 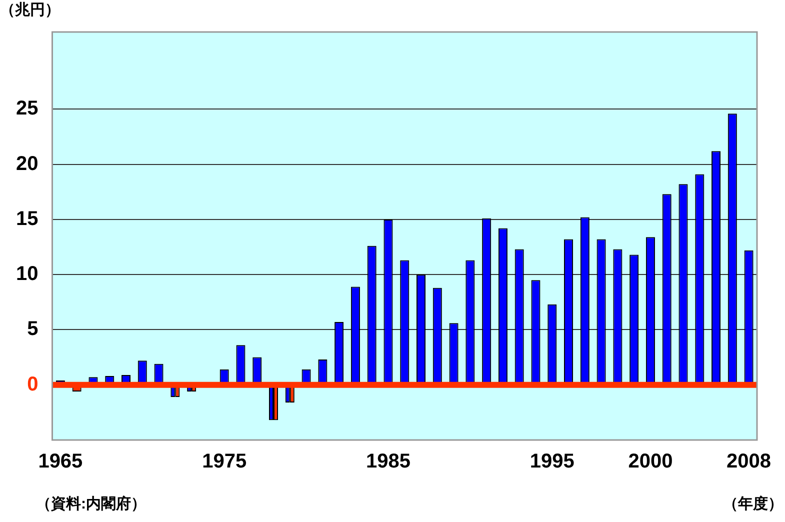 I want to click on x-tick-label: 1965, so click(x=60, y=461).